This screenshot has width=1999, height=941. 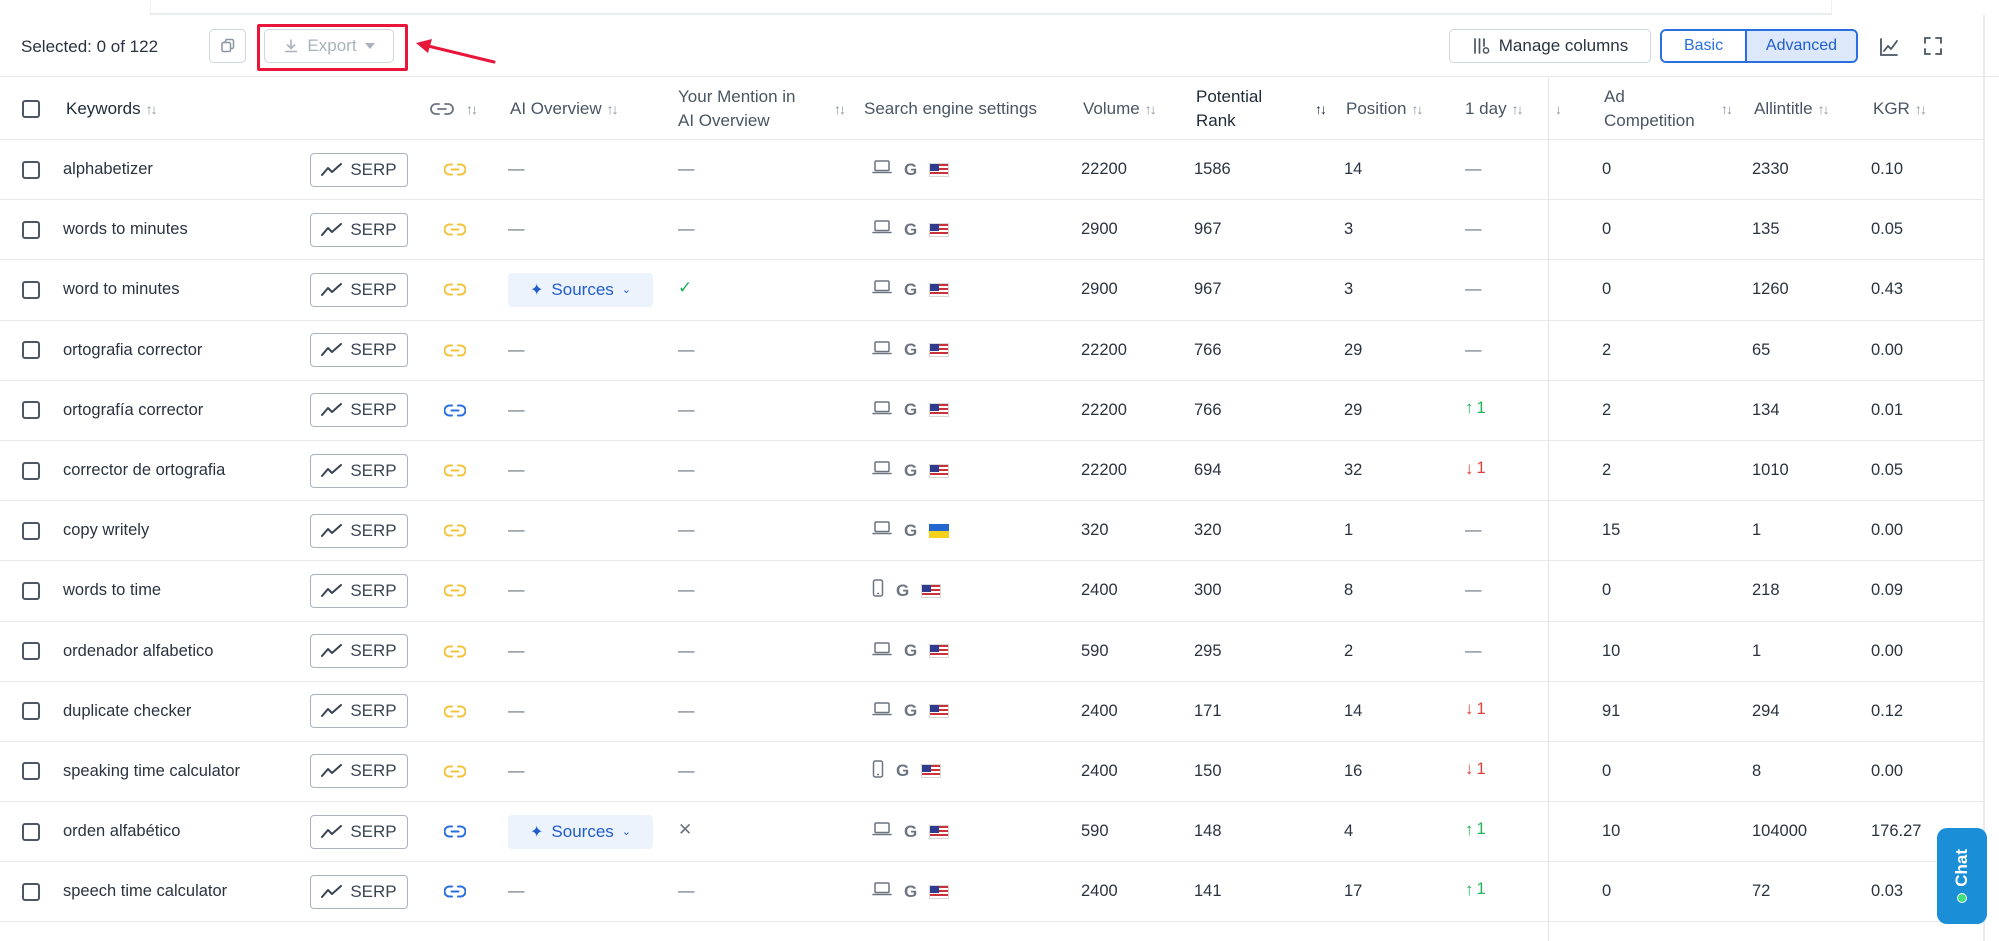 What do you see at coordinates (1348, 590) in the screenshot?
I see `position-cell: 8` at bounding box center [1348, 590].